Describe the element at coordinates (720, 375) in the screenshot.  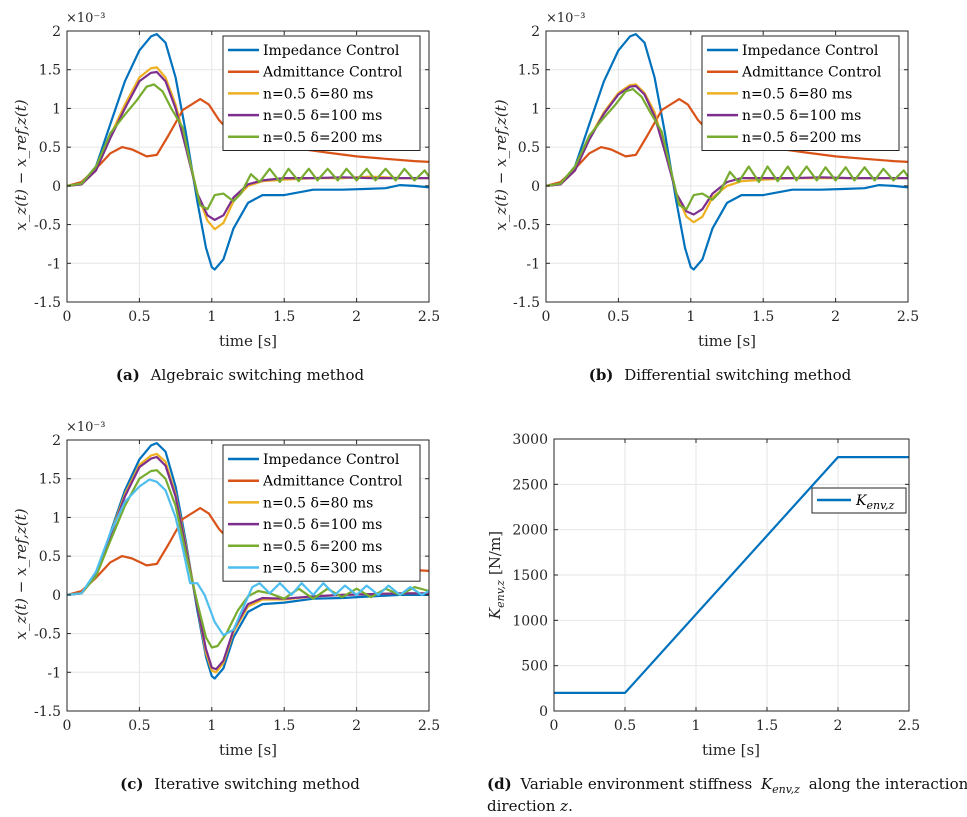
I see `panel-b-caption: (b) Differential switching method` at that location.